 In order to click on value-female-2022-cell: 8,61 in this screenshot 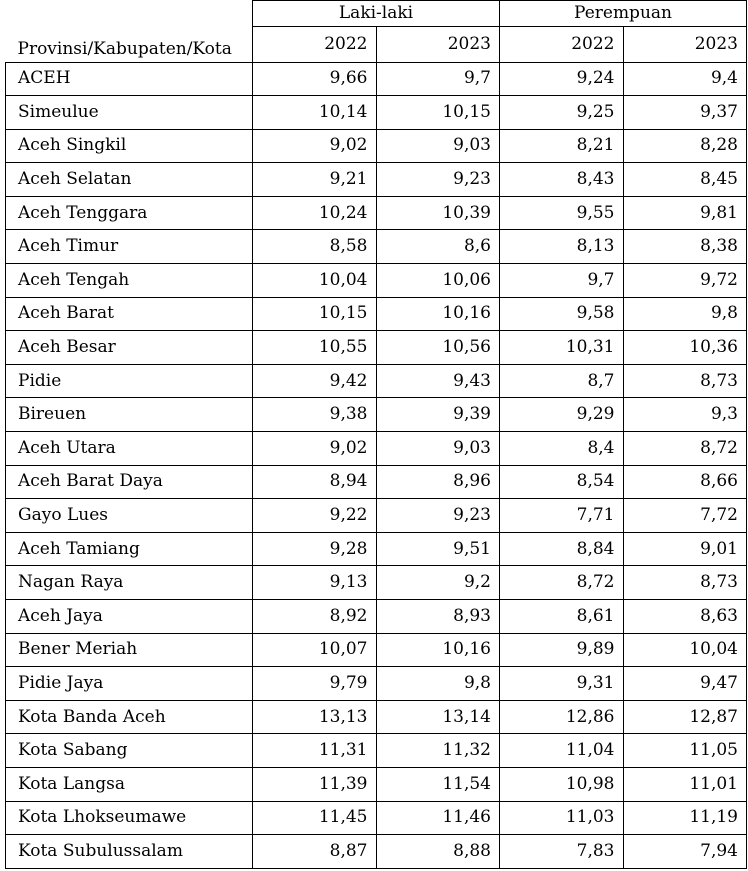, I will do `click(561, 616)`.